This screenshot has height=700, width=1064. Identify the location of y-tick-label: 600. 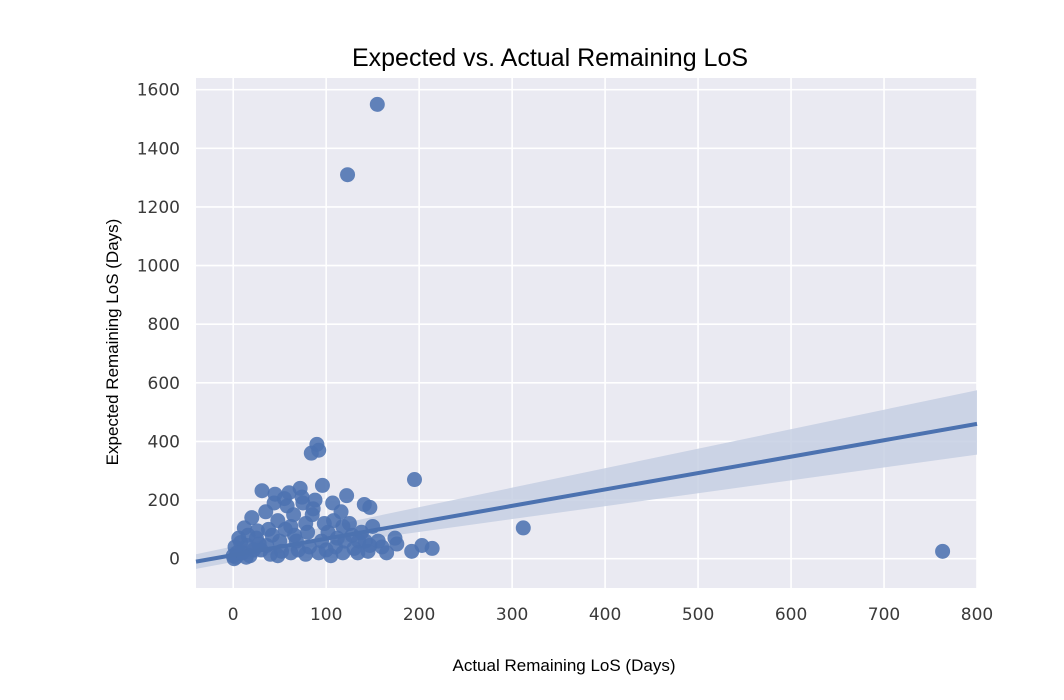
(164, 384).